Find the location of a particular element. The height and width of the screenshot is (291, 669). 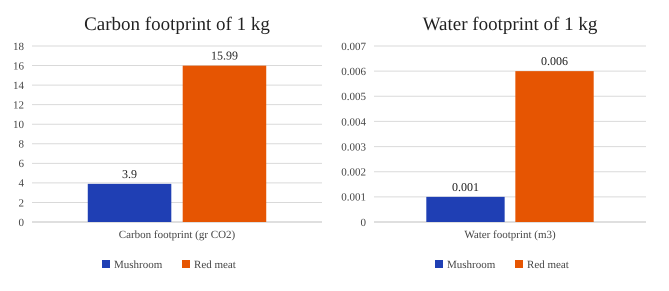

y-tick-label: 4 is located at coordinates (21, 184).